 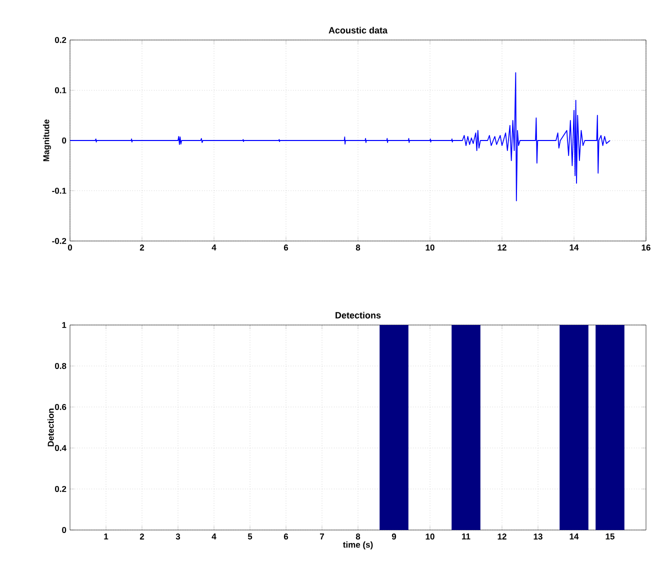 What do you see at coordinates (60, 90) in the screenshot?
I see `y-tick-label: 0.1` at bounding box center [60, 90].